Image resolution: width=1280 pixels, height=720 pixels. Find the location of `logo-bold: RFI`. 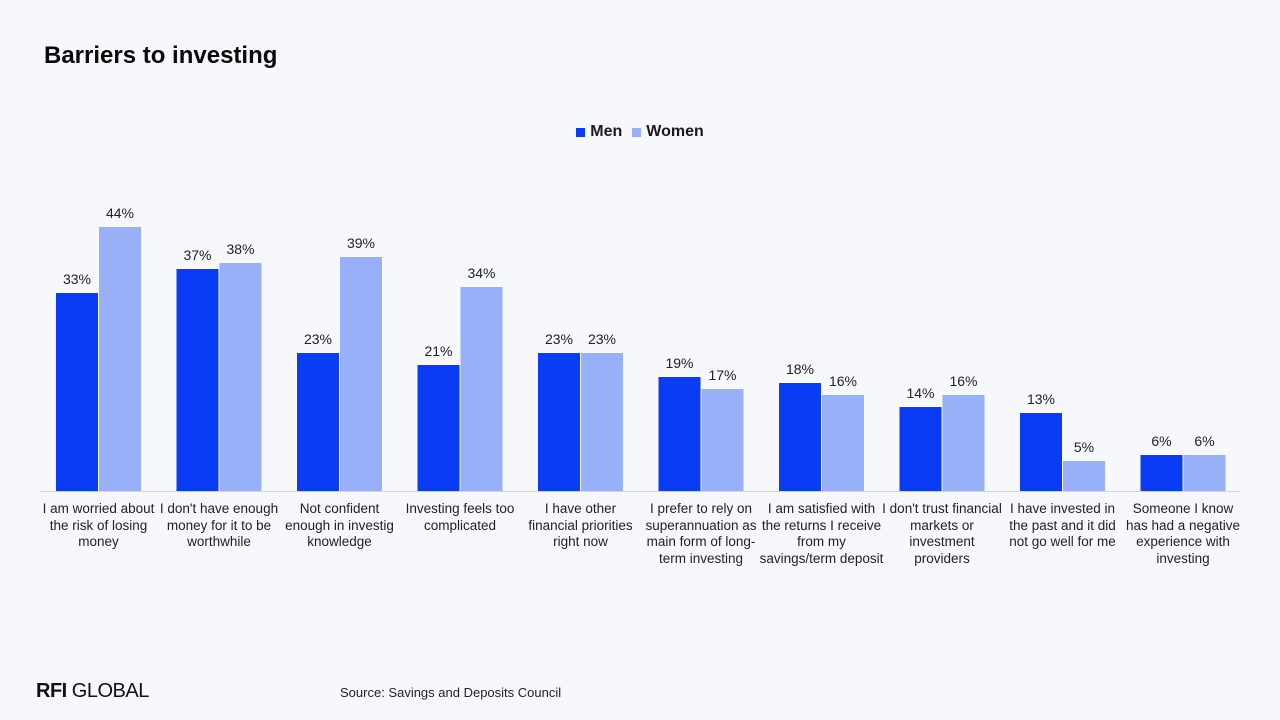

logo-bold: RFI is located at coordinates (51, 691).